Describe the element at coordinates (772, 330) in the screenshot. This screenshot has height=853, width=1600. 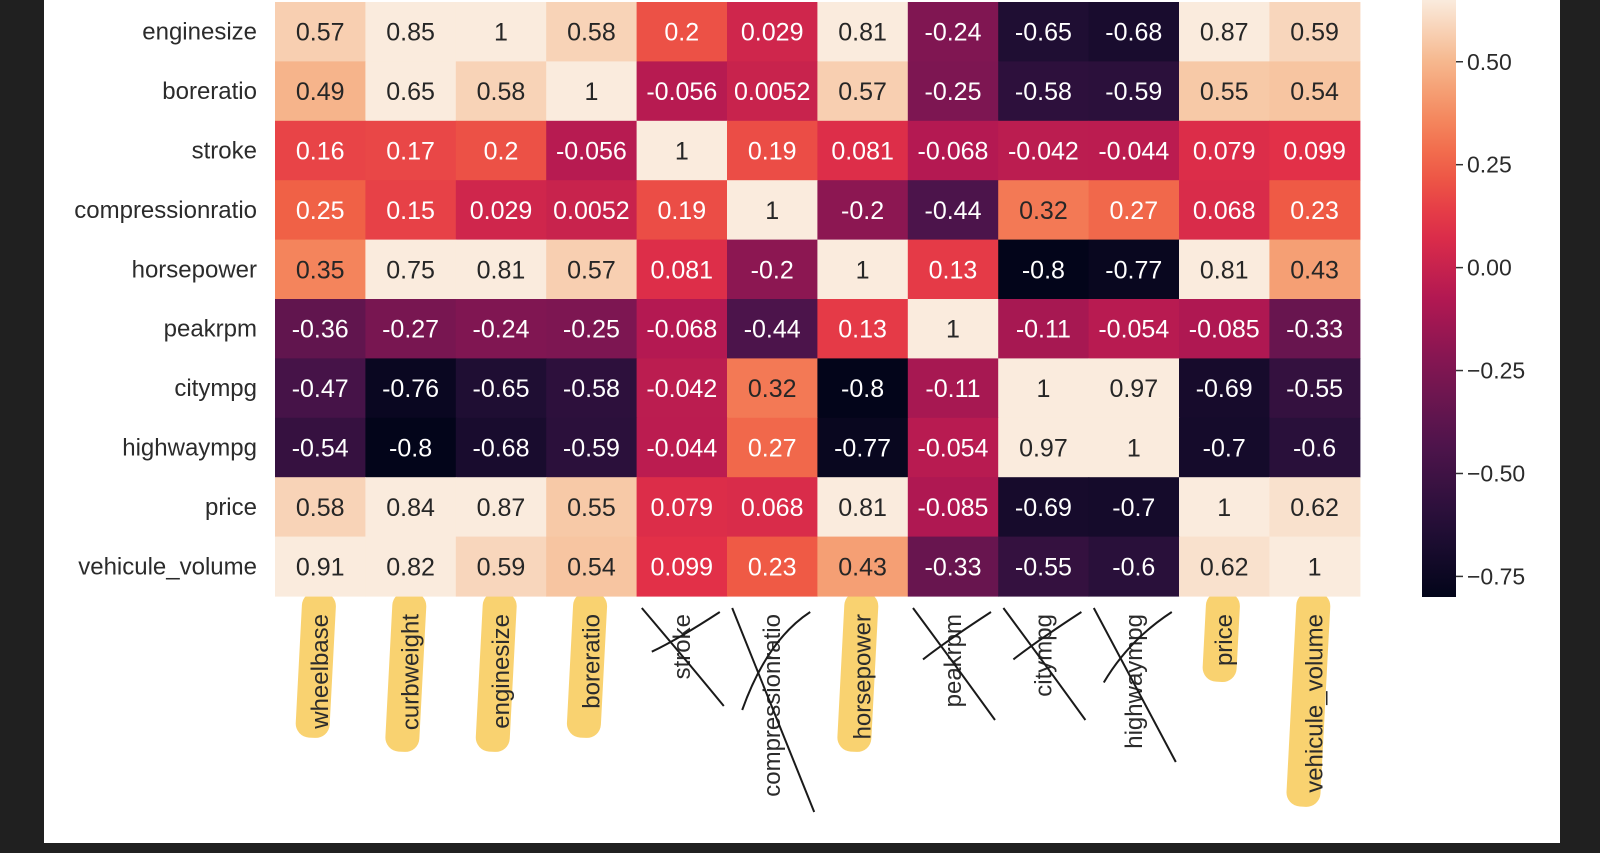
I see `cell-value-label: -0.44` at that location.